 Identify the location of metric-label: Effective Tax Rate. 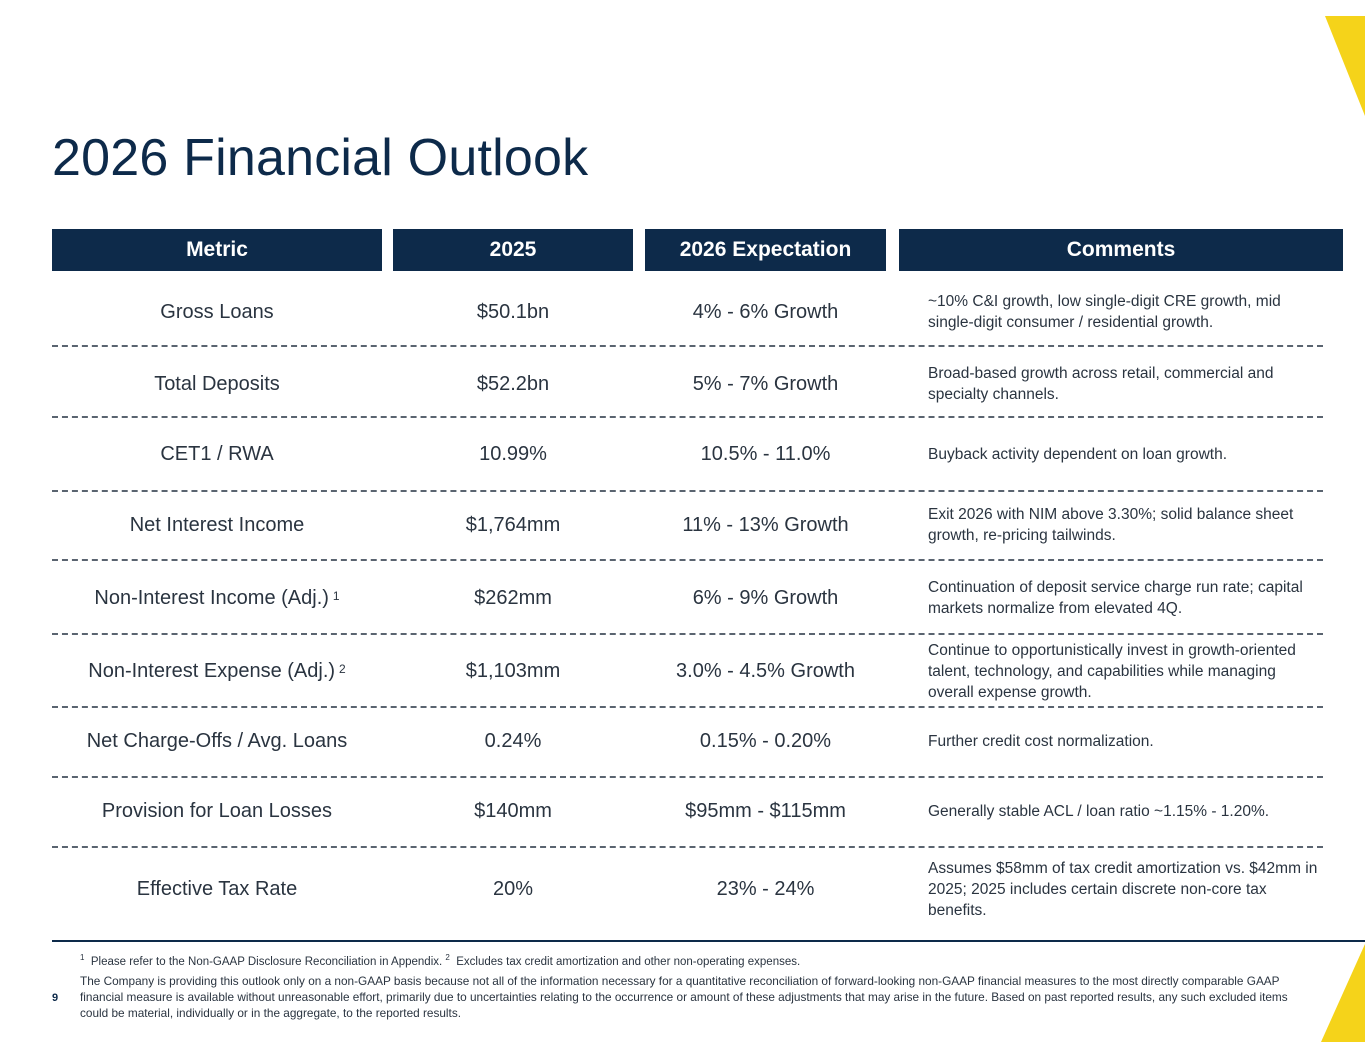
(217, 888).